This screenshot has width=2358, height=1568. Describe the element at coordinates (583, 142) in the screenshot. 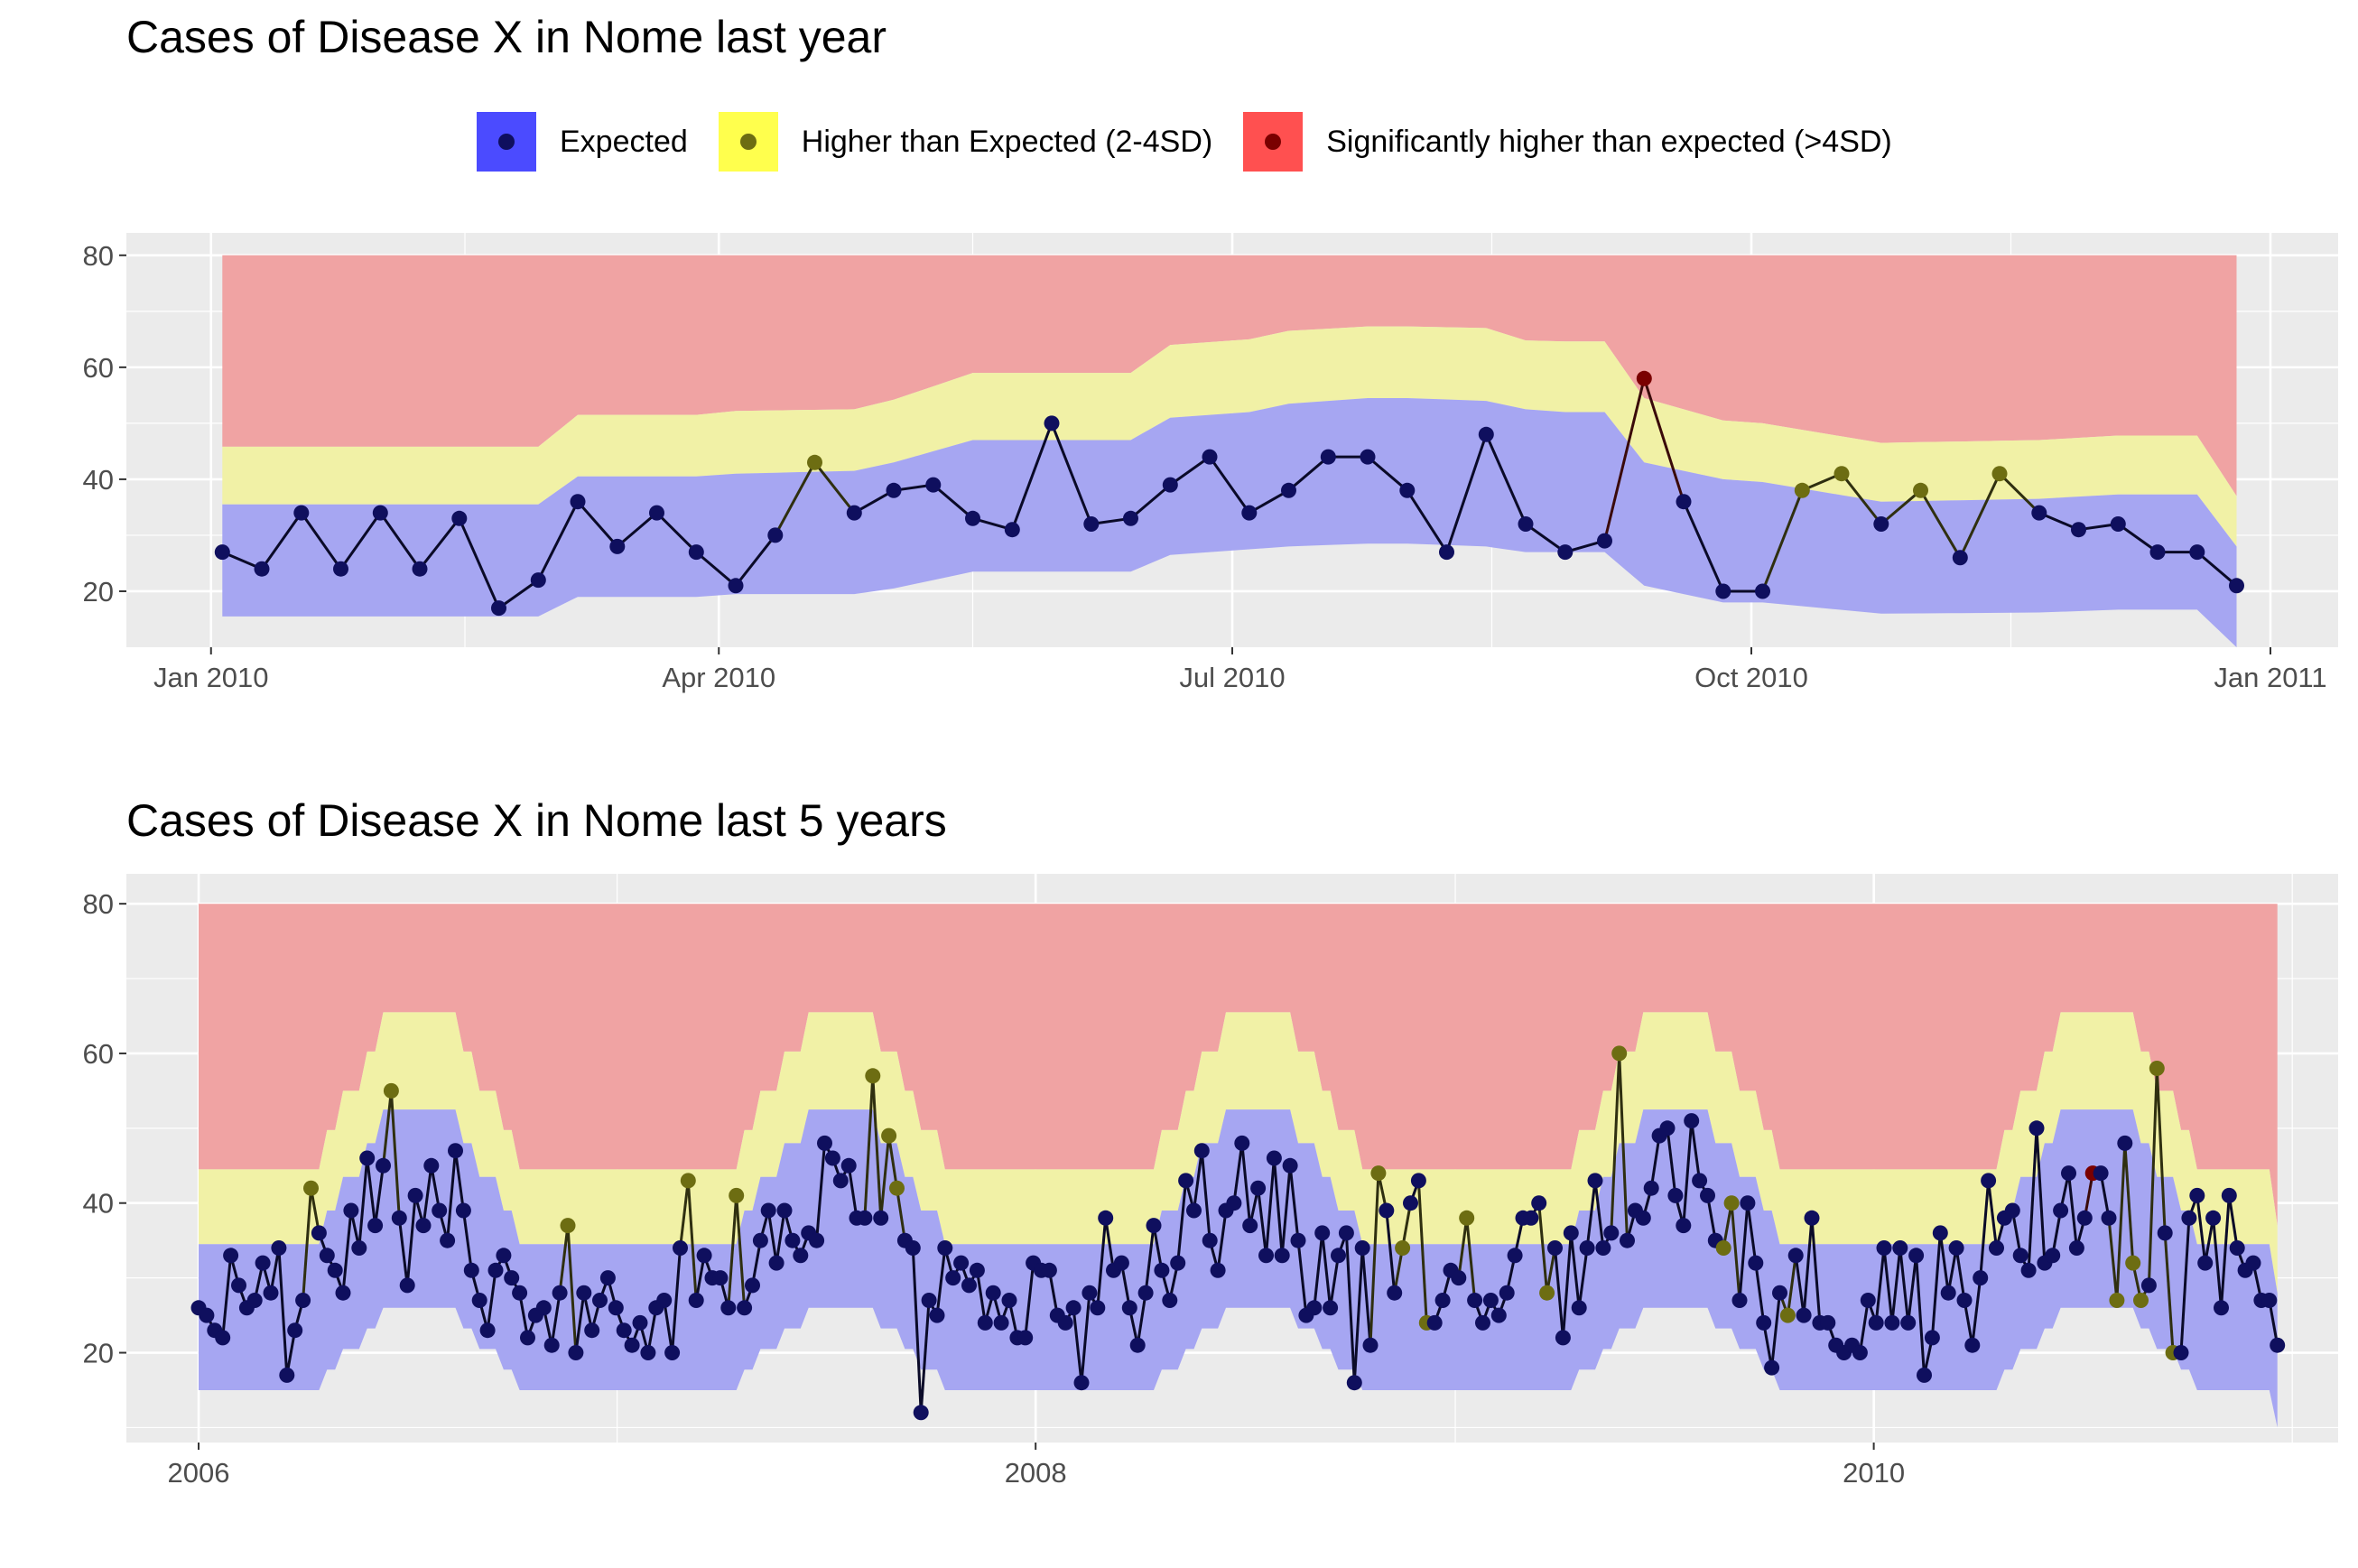

I see `legend-item-expected: Expected` at that location.